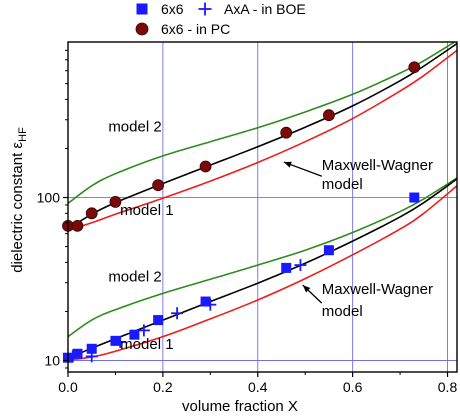 Image resolution: width=460 pixels, height=417 pixels. I want to click on annotation-0: model 2, so click(134, 126).